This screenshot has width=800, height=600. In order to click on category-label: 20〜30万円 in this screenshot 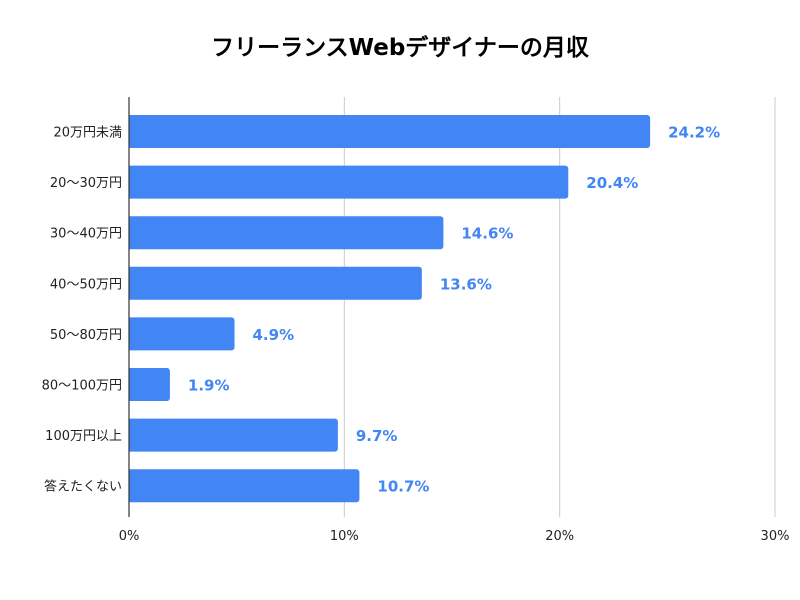, I will do `click(86, 183)`.